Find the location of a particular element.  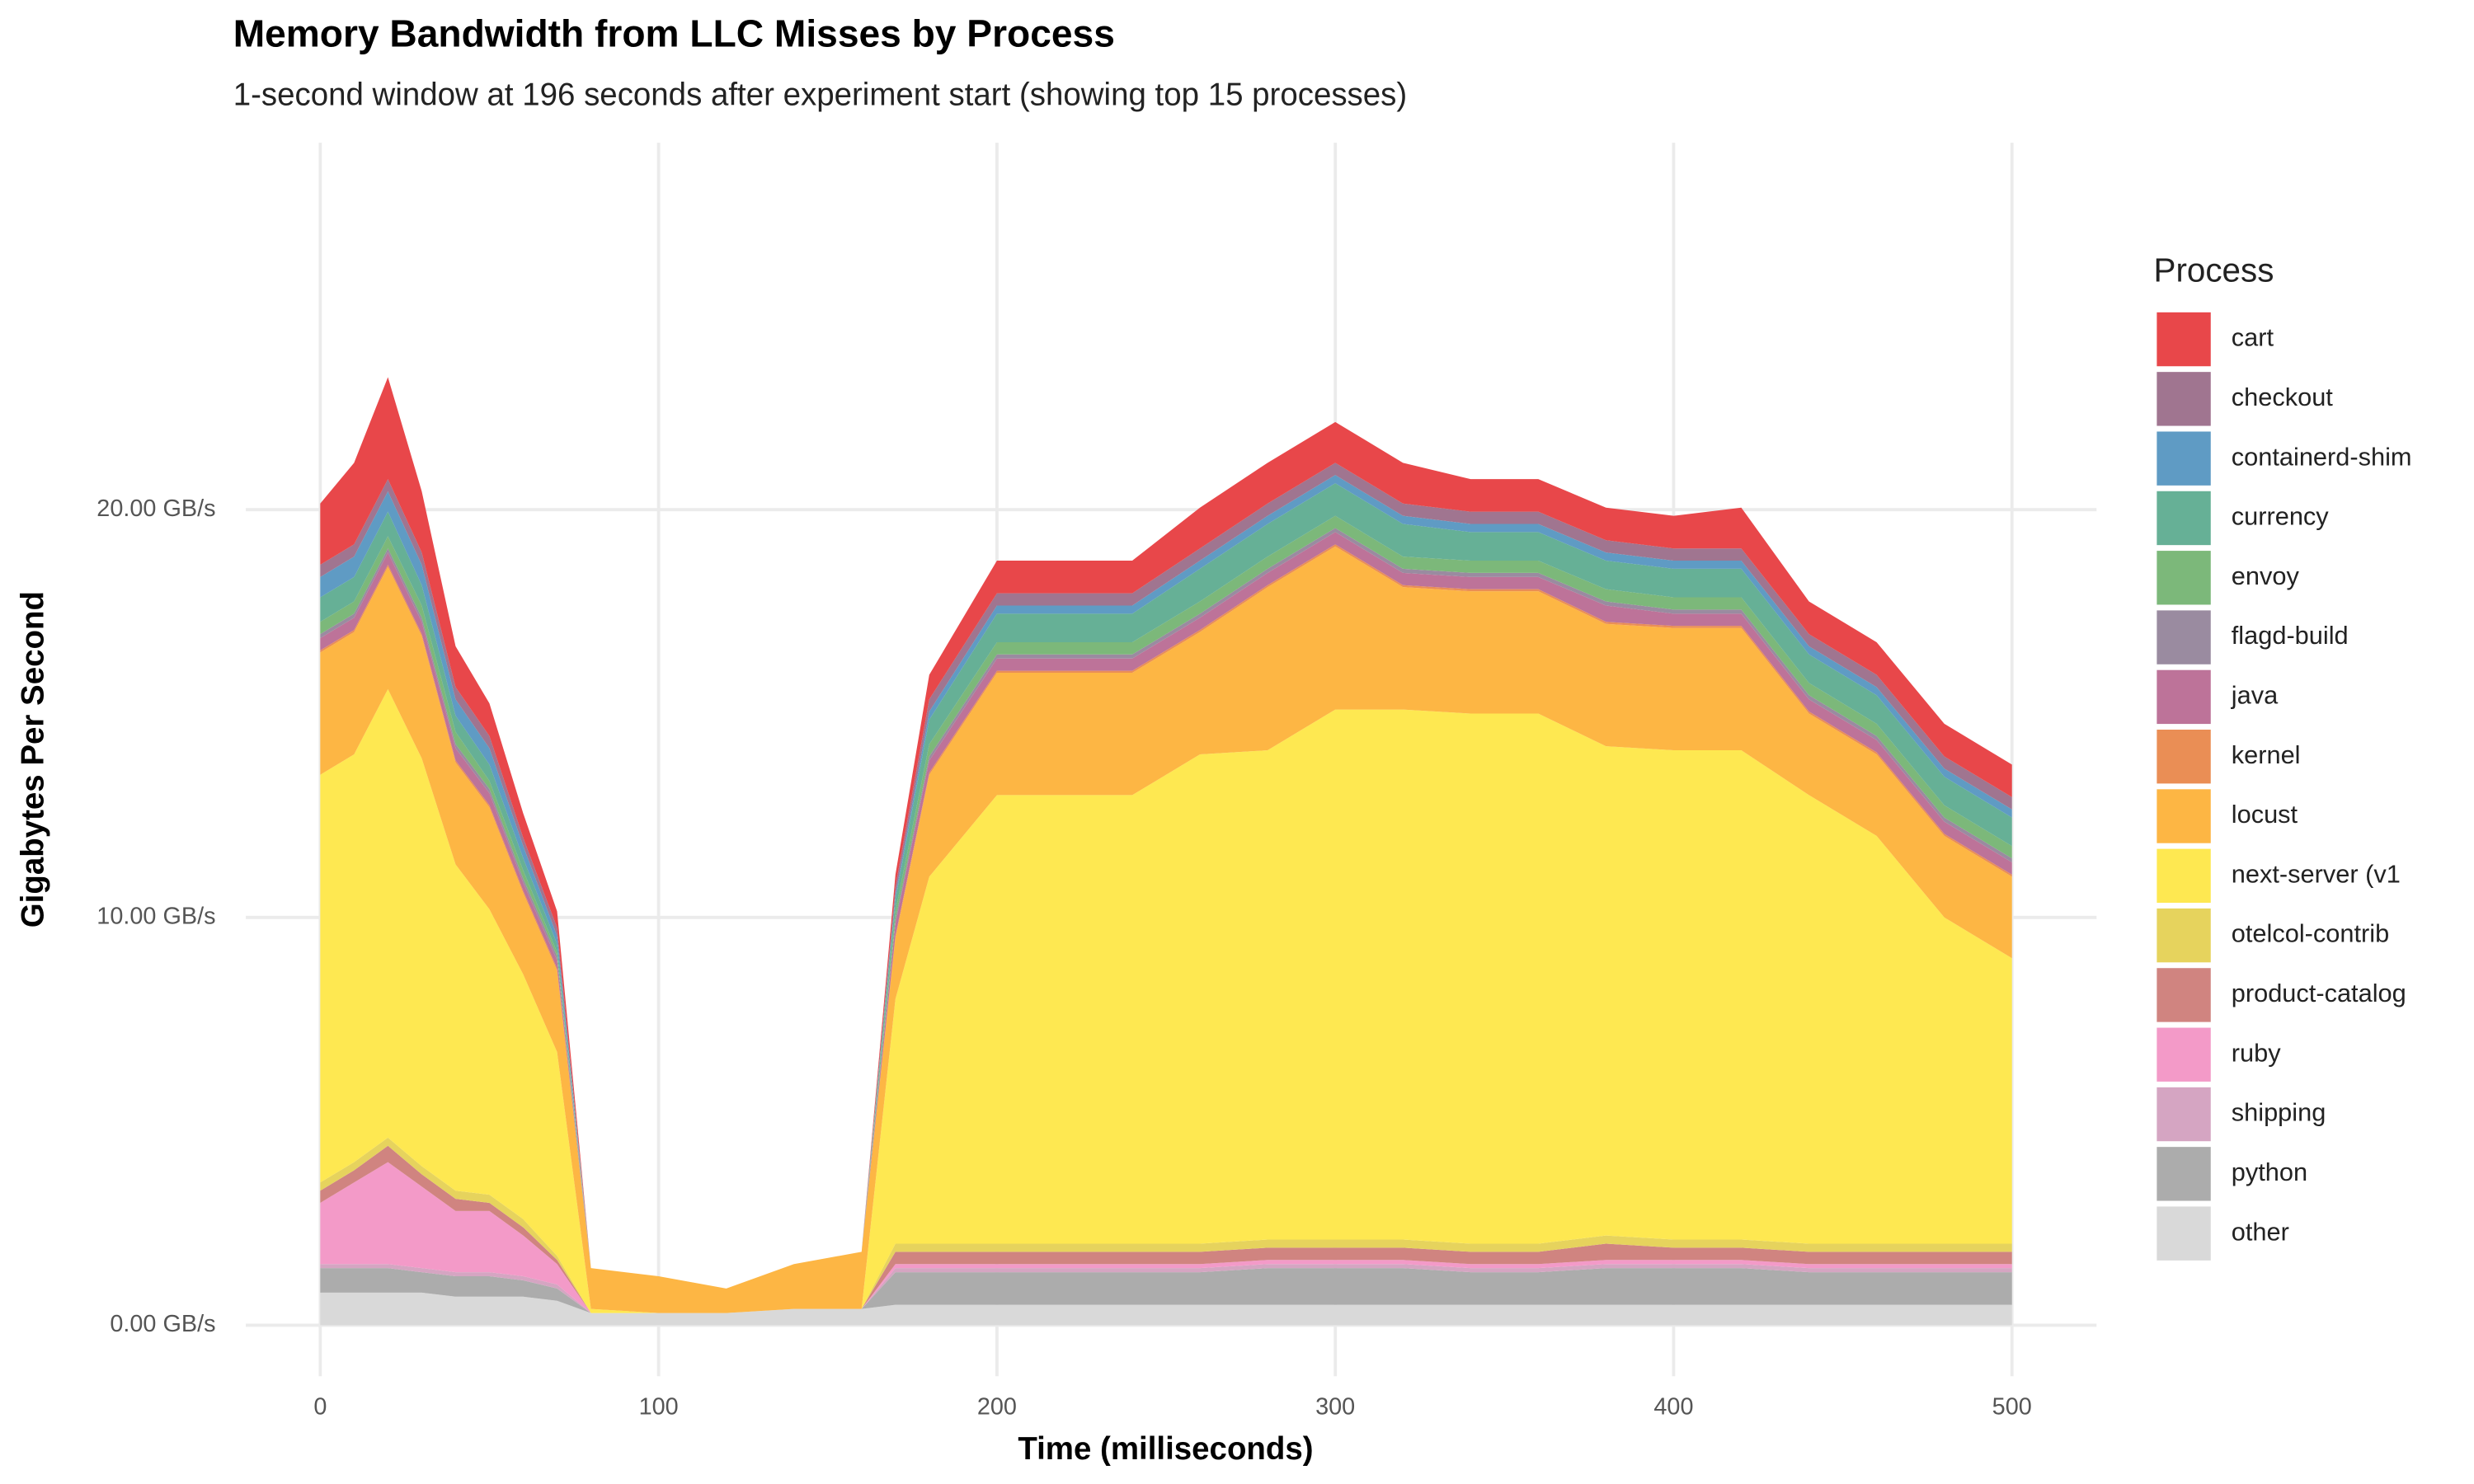

y-tick-label: 20.00 GB/s is located at coordinates (155, 509).